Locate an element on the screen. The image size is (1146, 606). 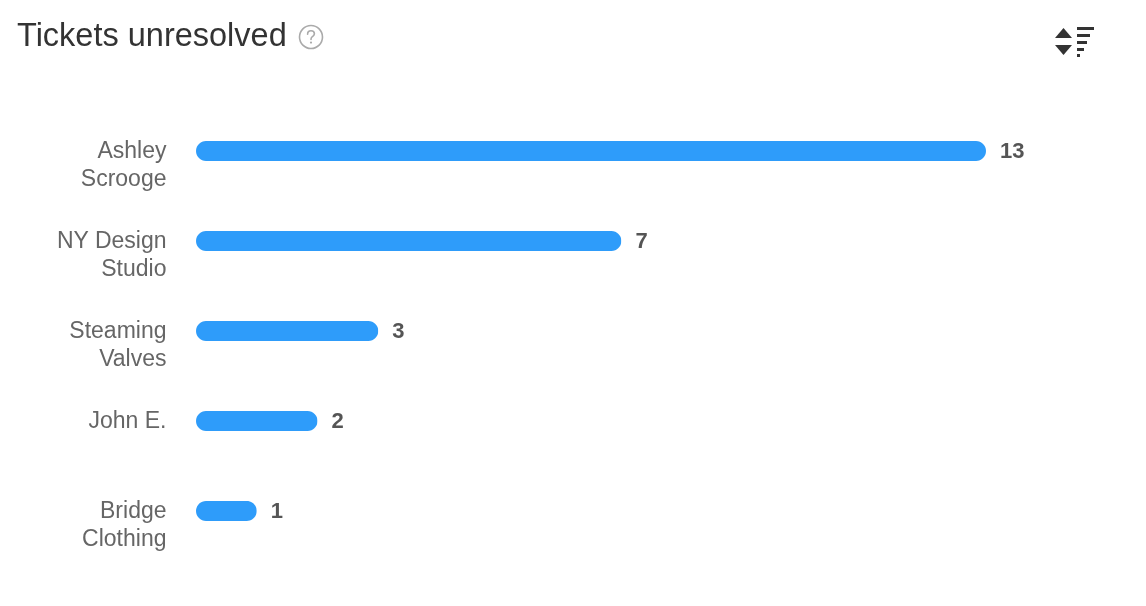
data-label: 7 is located at coordinates (641, 240).